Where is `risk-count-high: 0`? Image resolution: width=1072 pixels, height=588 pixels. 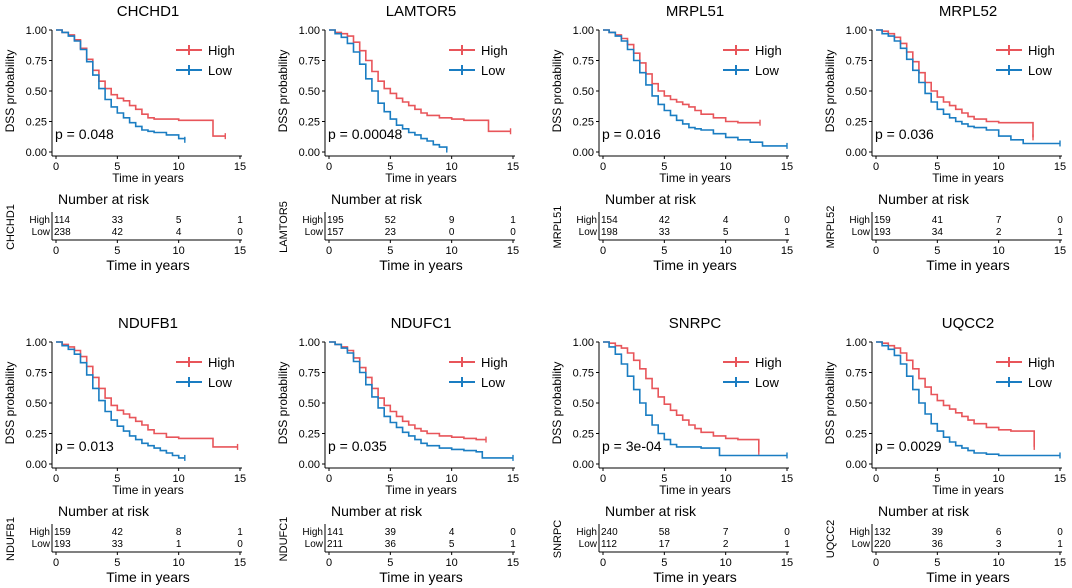 risk-count-high: 0 is located at coordinates (1060, 532).